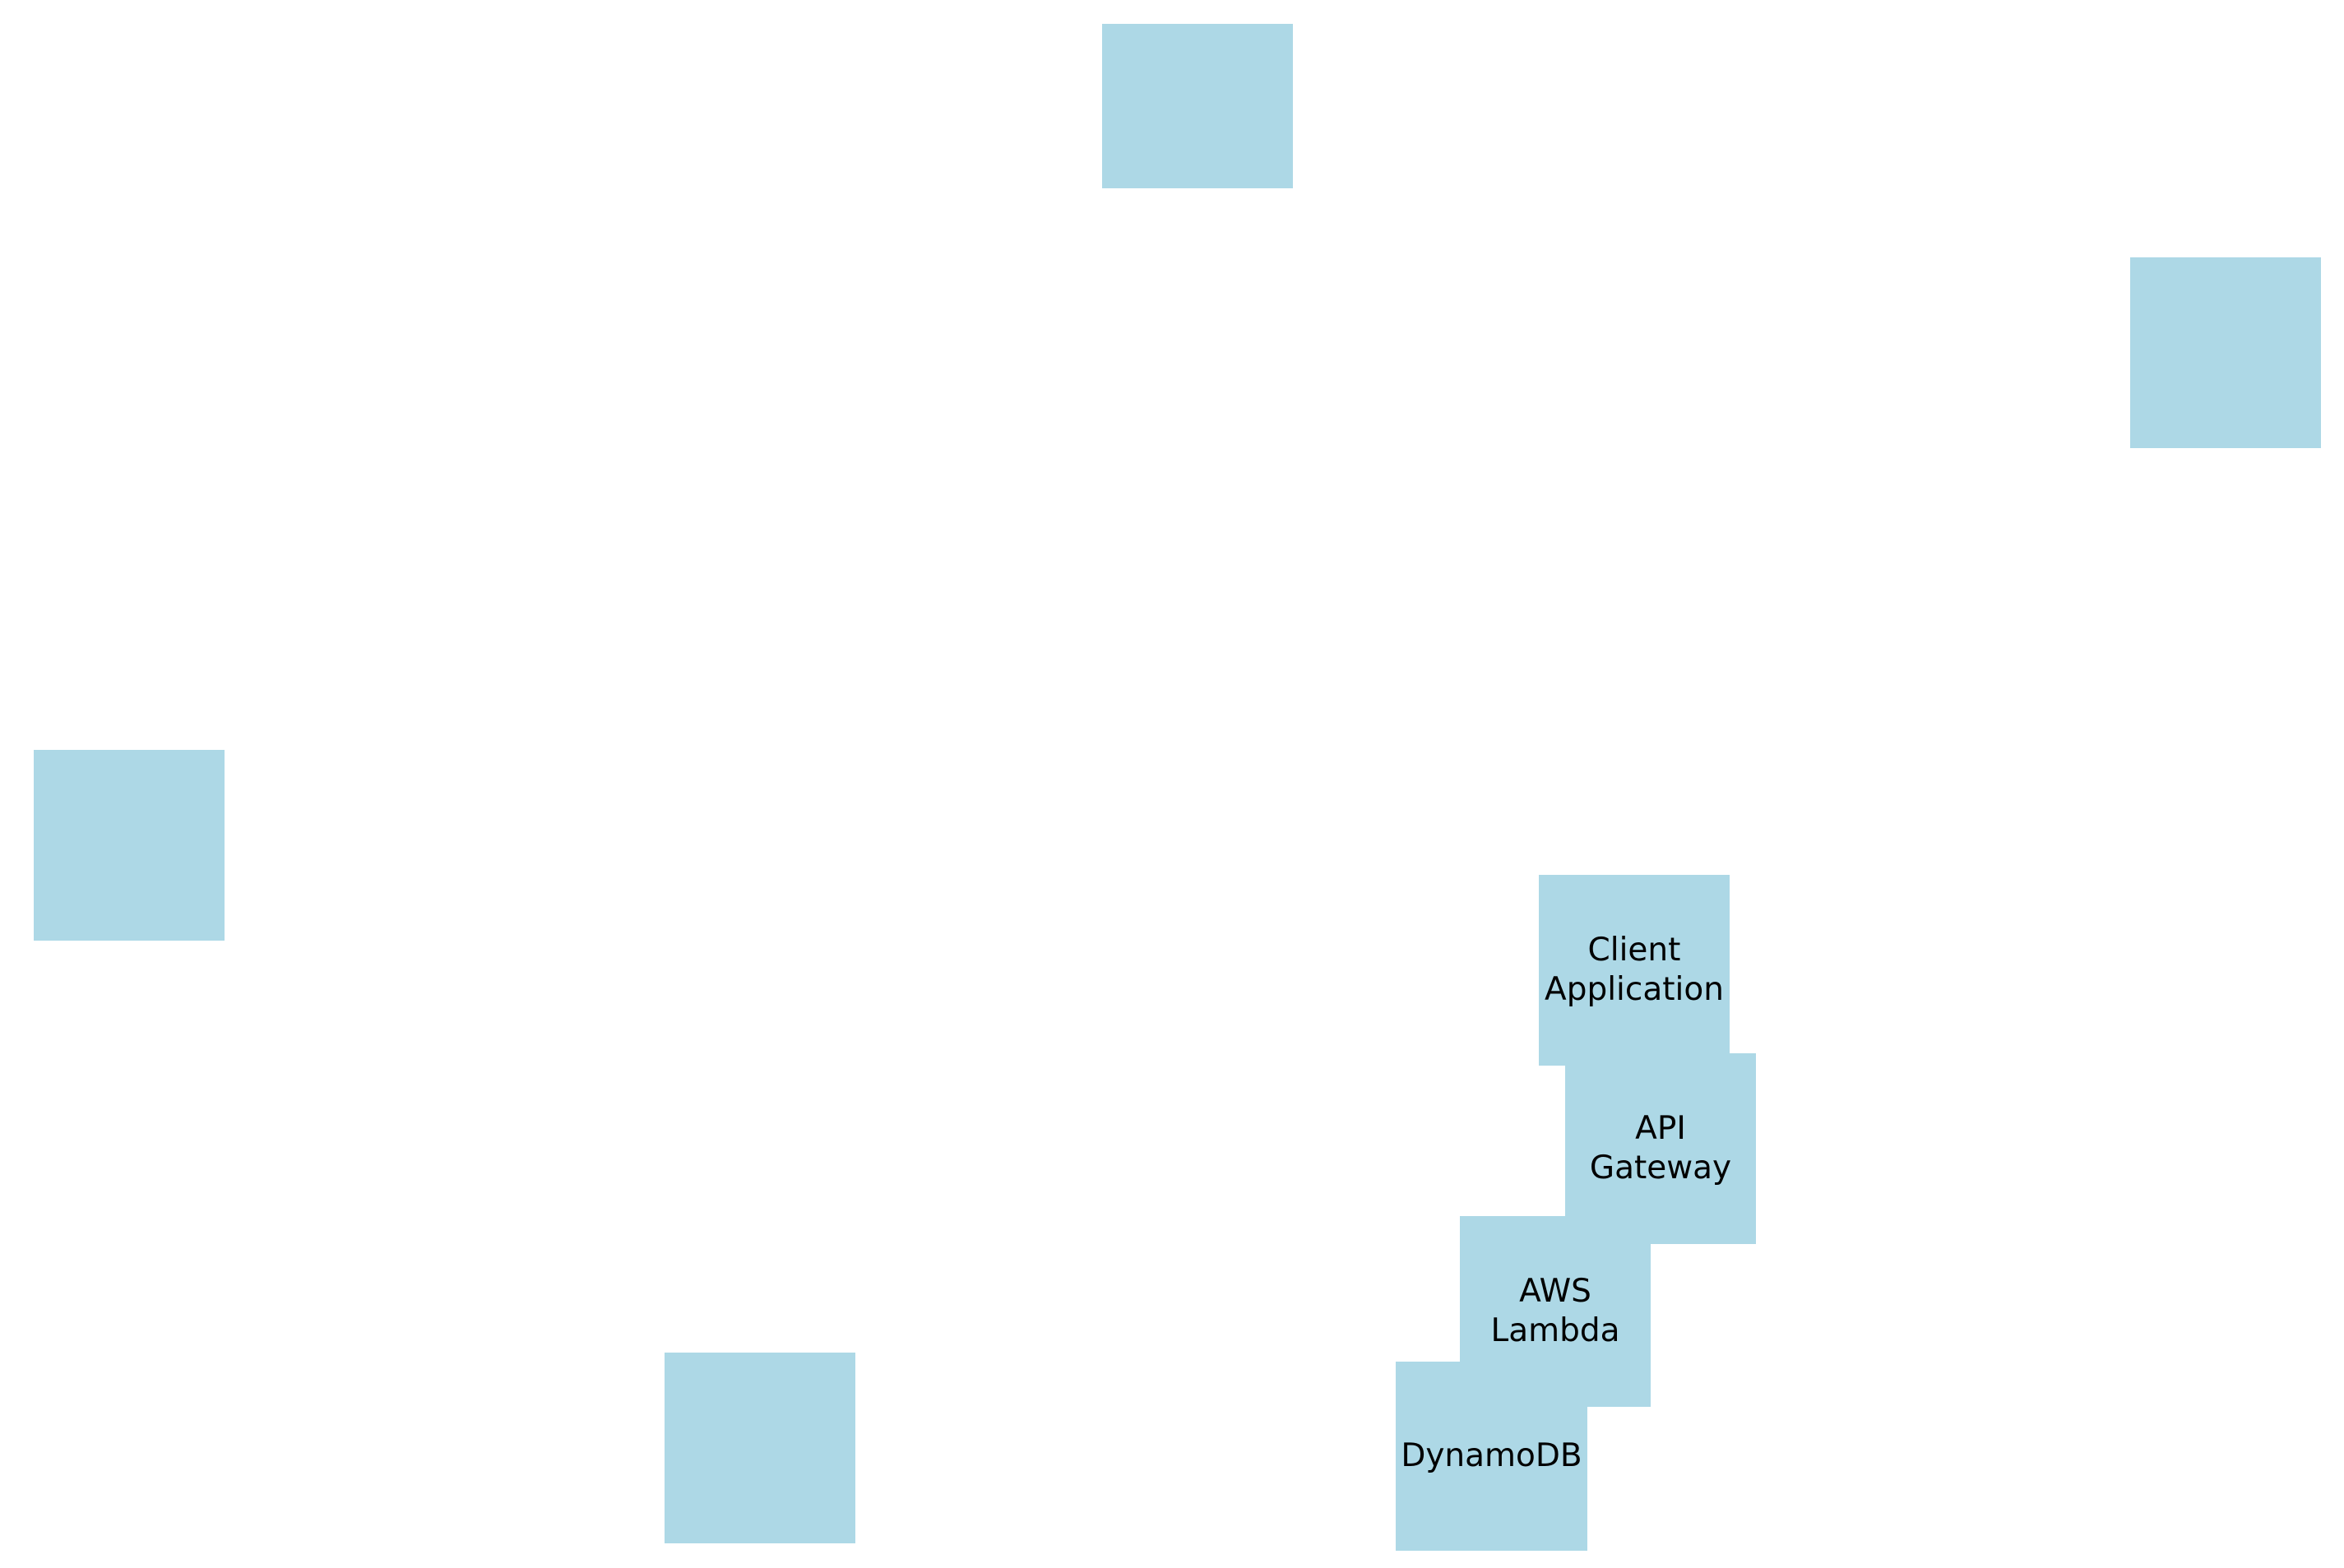 This screenshot has height=1568, width=2344. I want to click on node-unlabeled-right, so click(2225, 352).